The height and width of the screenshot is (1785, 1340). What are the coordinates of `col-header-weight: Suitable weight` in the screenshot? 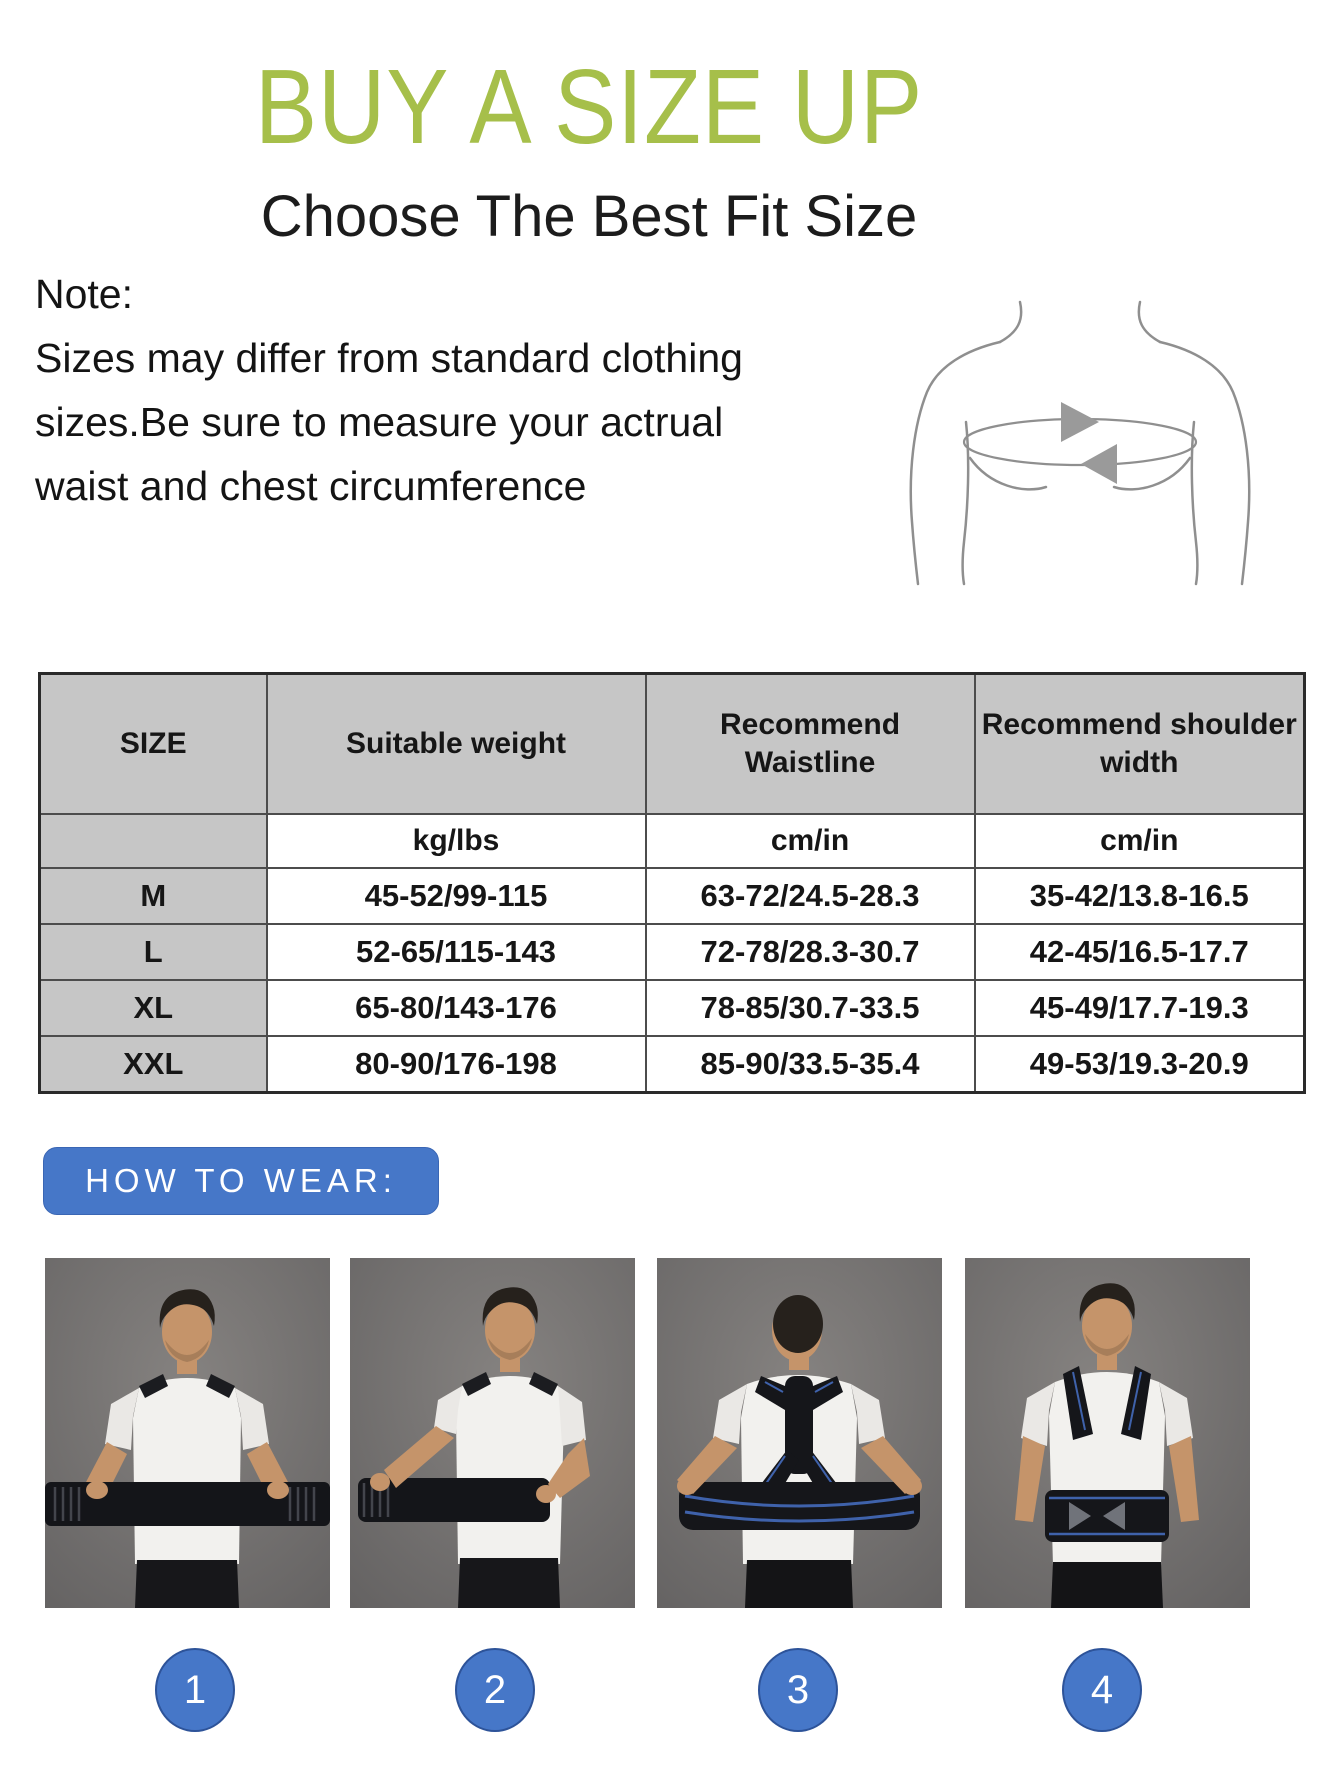 It's located at (456, 743).